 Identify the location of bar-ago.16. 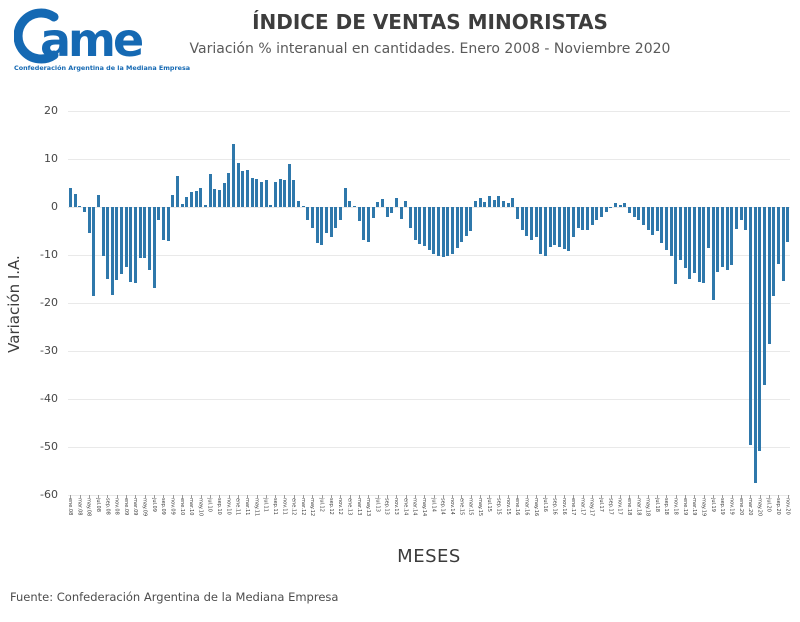
(550, 227).